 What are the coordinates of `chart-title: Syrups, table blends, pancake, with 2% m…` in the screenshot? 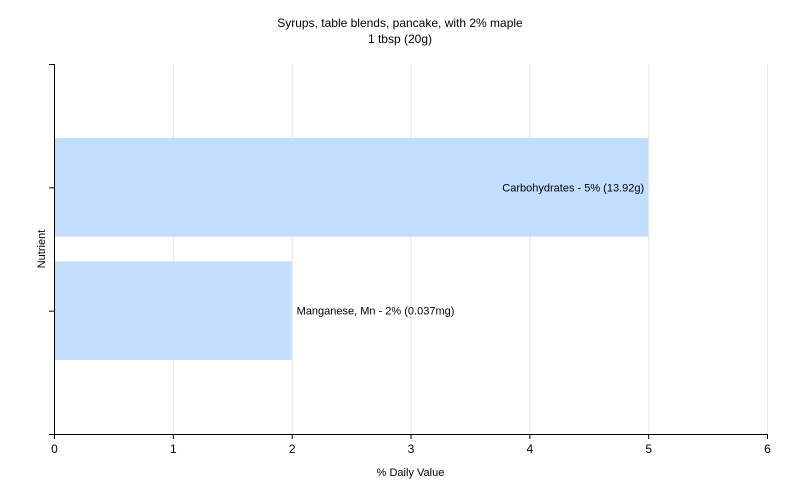 It's located at (400, 23).